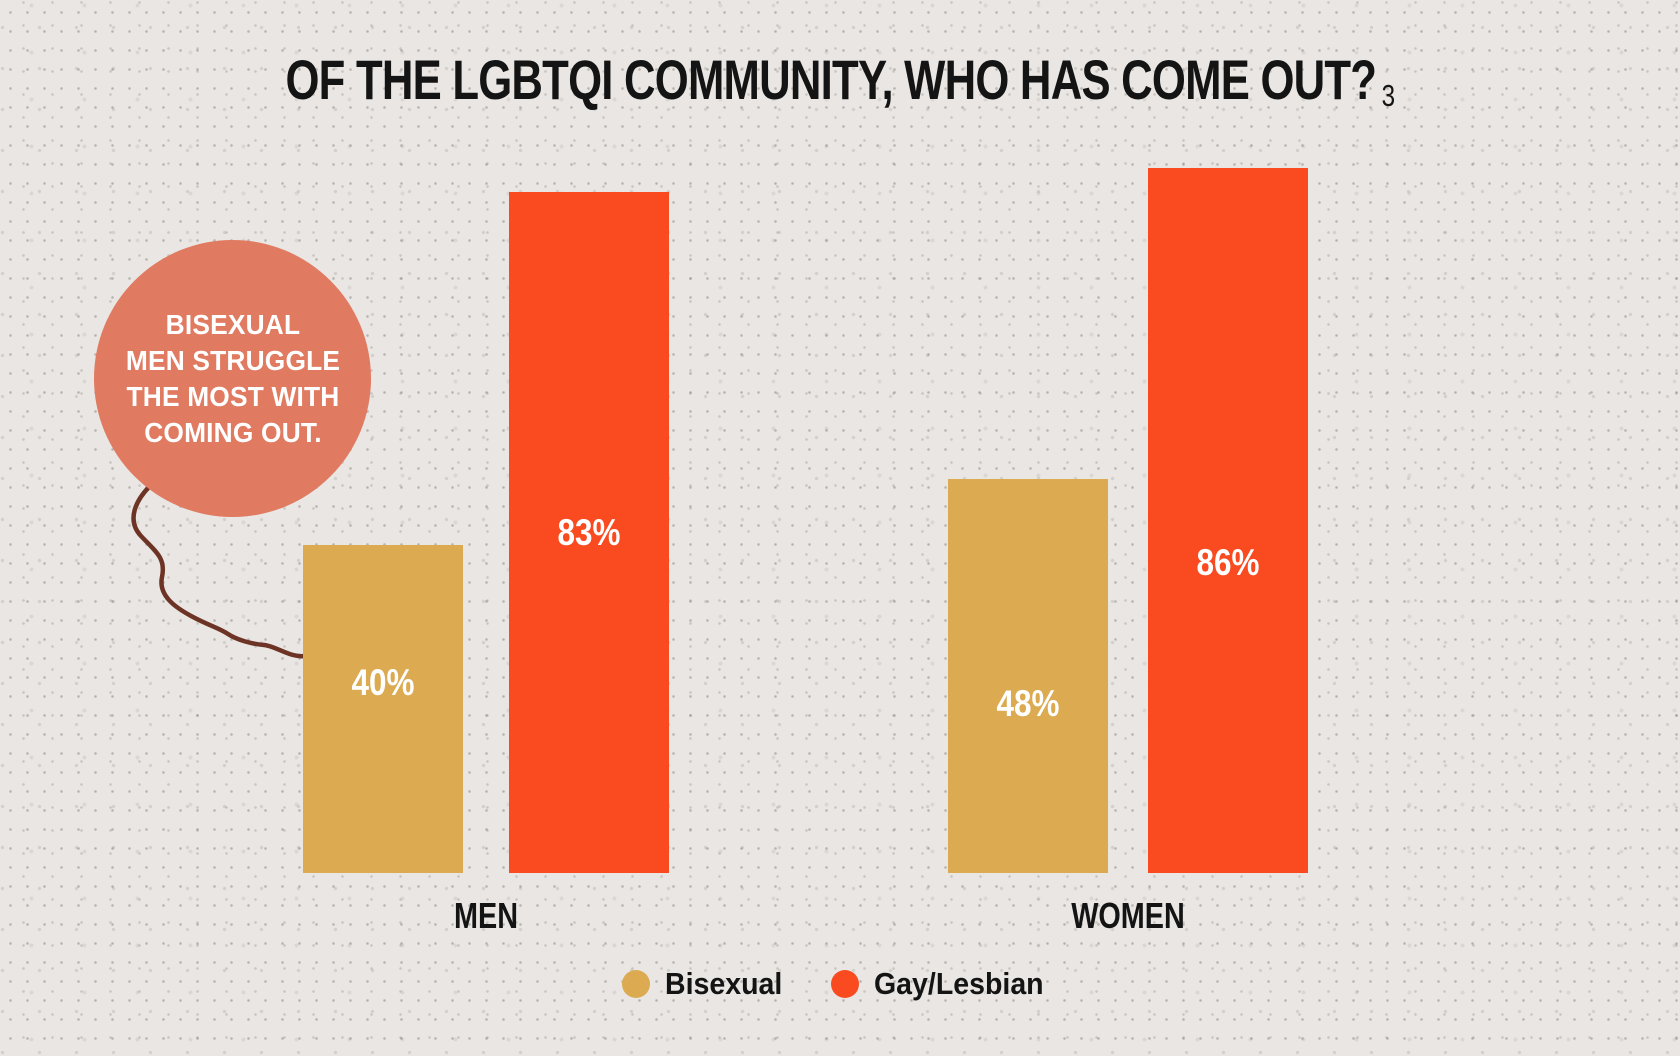 This screenshot has height=1056, width=1680. What do you see at coordinates (232, 432) in the screenshot?
I see `callout-line-4: COMING OUT.` at bounding box center [232, 432].